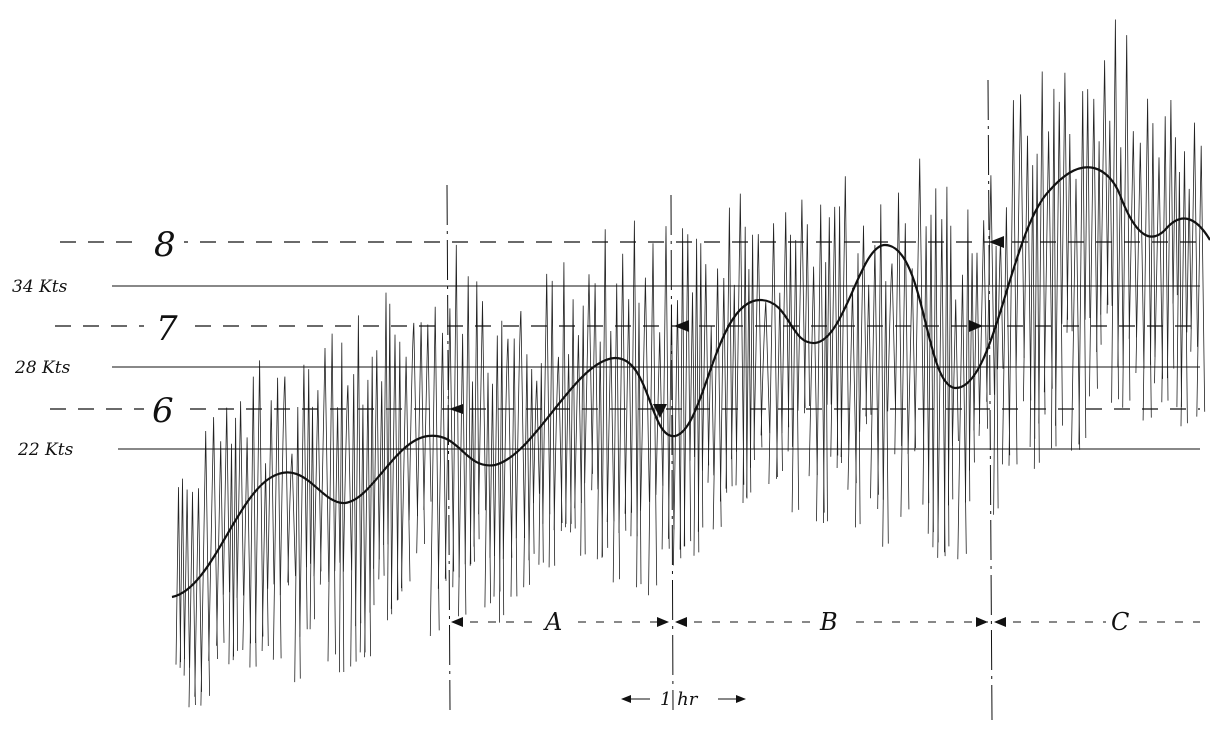  What do you see at coordinates (839, 622) in the screenshot?
I see `period-labels: A B C` at bounding box center [839, 622].